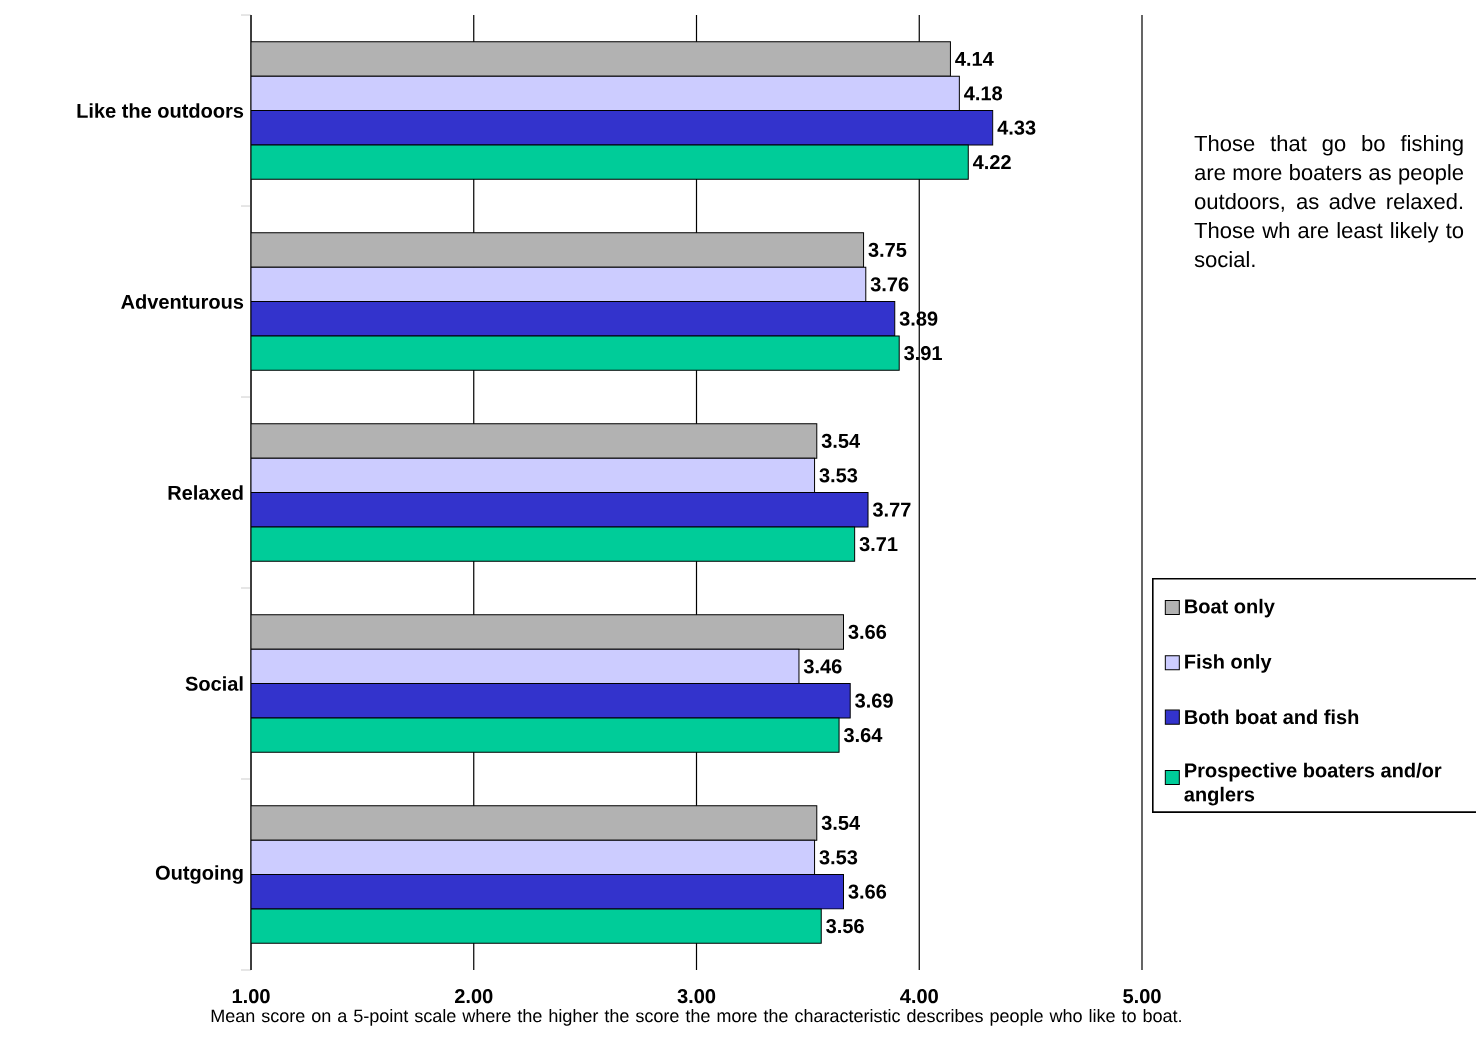 The height and width of the screenshot is (1057, 1476). Describe the element at coordinates (1016, 127) in the screenshot. I see `data-label: 4.33` at that location.